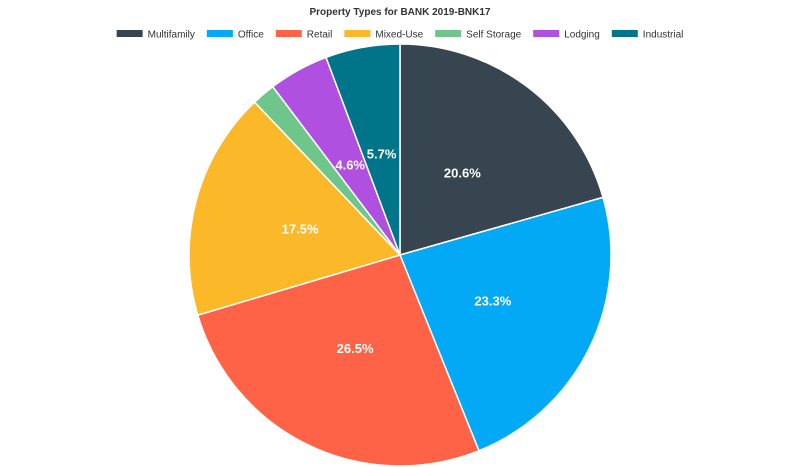  I want to click on slice-label-multifamily: 20.6%, so click(462, 173).